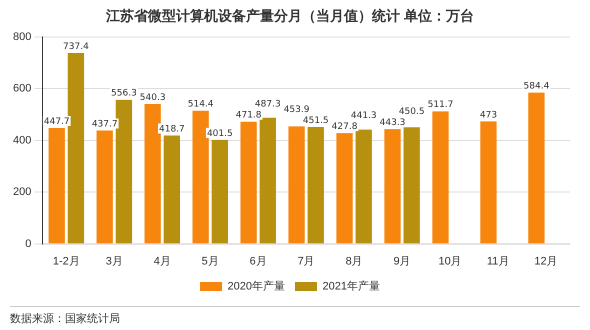 Image resolution: width=590 pixels, height=330 pixels. I want to click on x-tick-label: 1-2月, so click(66, 261).